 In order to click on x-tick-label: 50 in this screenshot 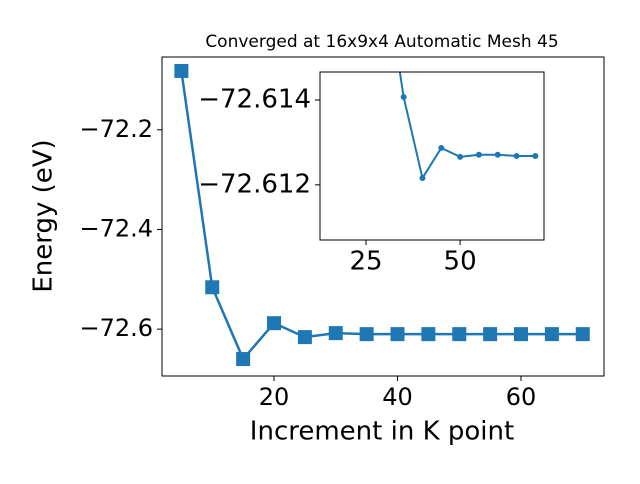, I will do `click(460, 262)`.